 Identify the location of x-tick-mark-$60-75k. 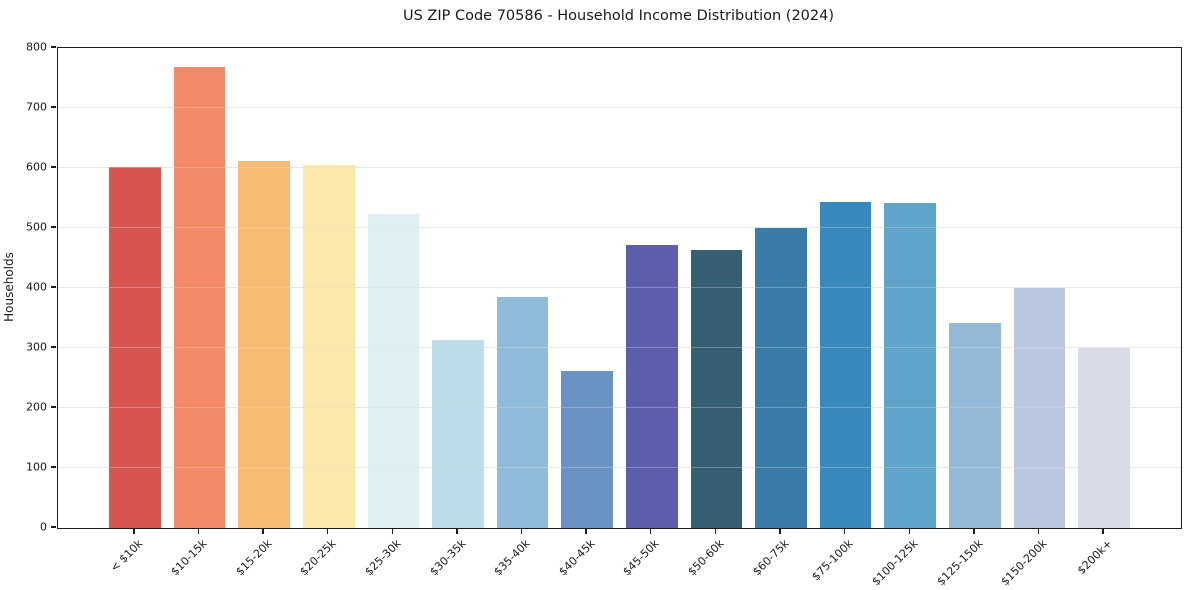
(780, 531).